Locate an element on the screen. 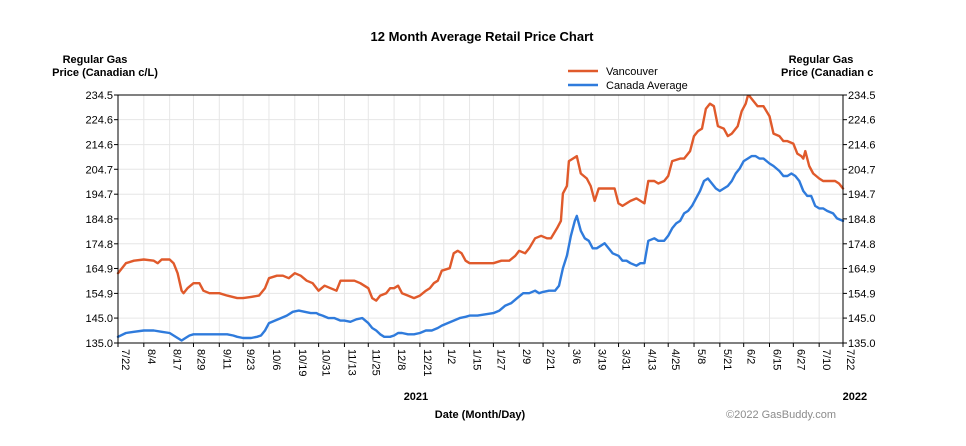  y-tick-label-left: 184.8 is located at coordinates (99, 220).